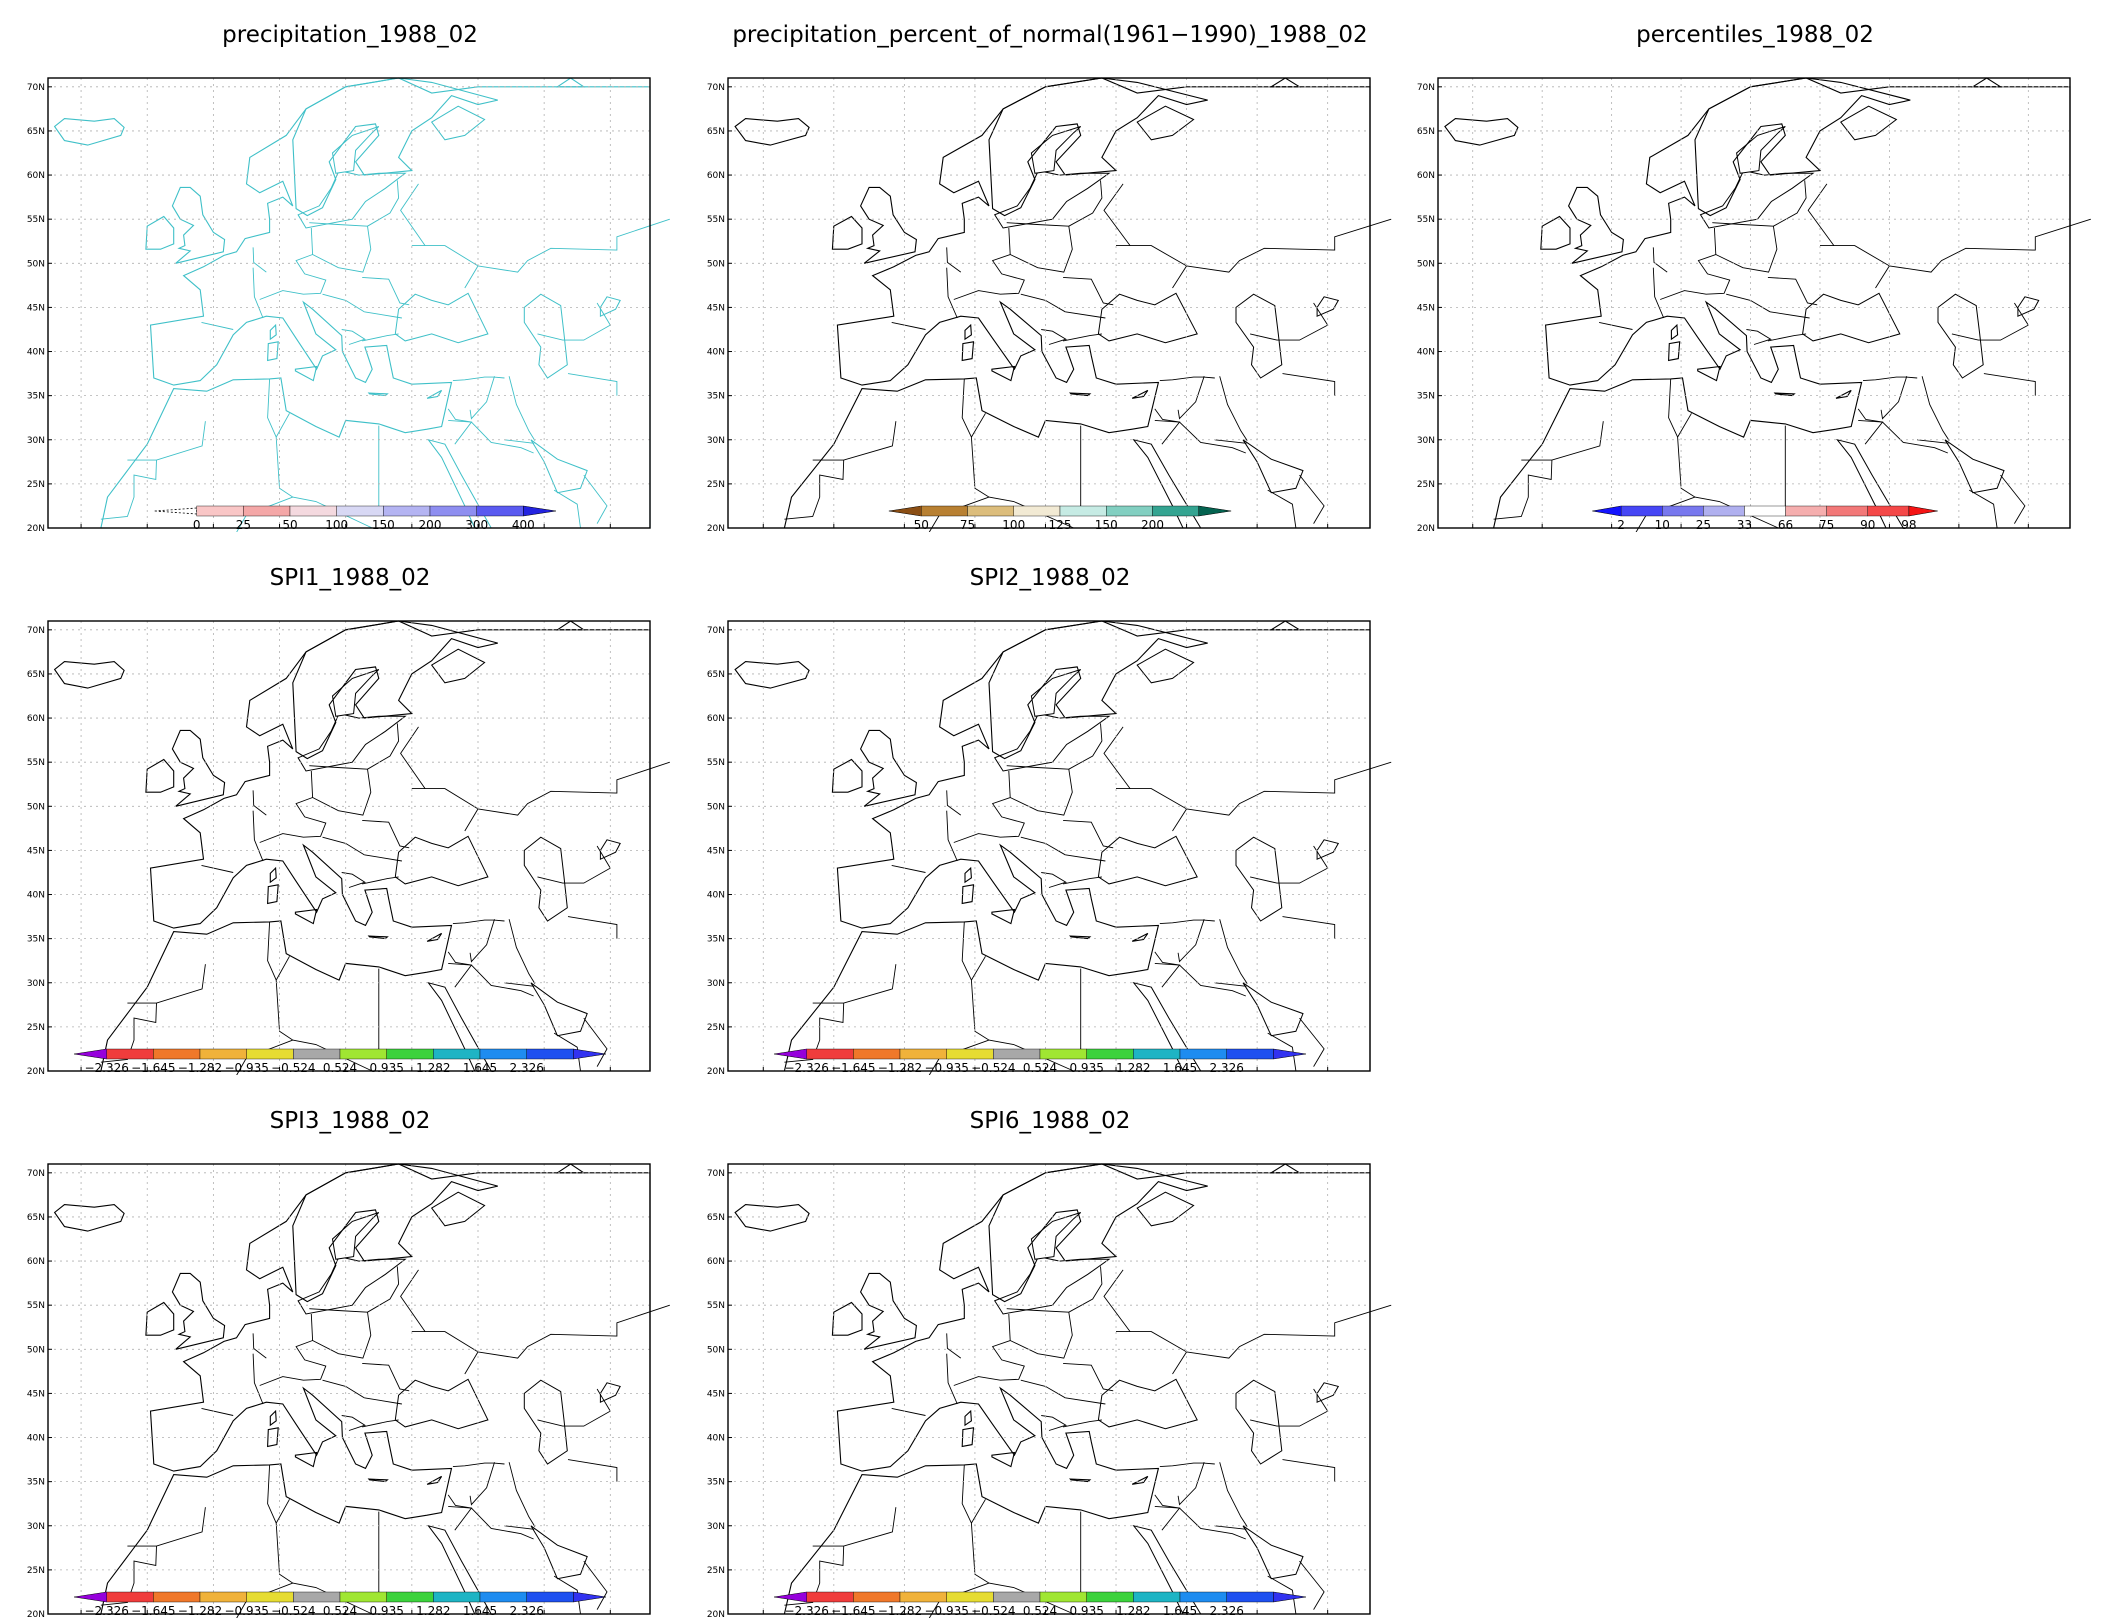 The image size is (2106, 1620). Describe the element at coordinates (716, 1439) in the screenshot. I see `lat-tick-label: 40N` at that location.